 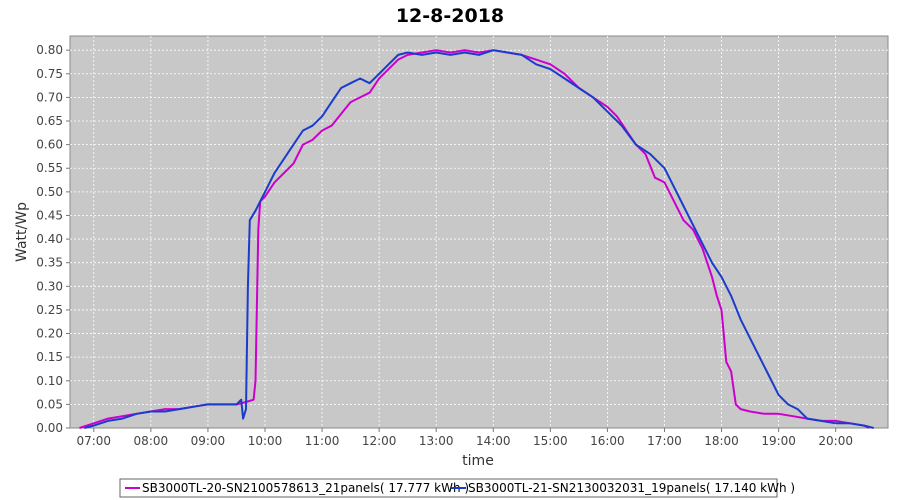 I want to click on x-axis-label: time, so click(x=478, y=461).